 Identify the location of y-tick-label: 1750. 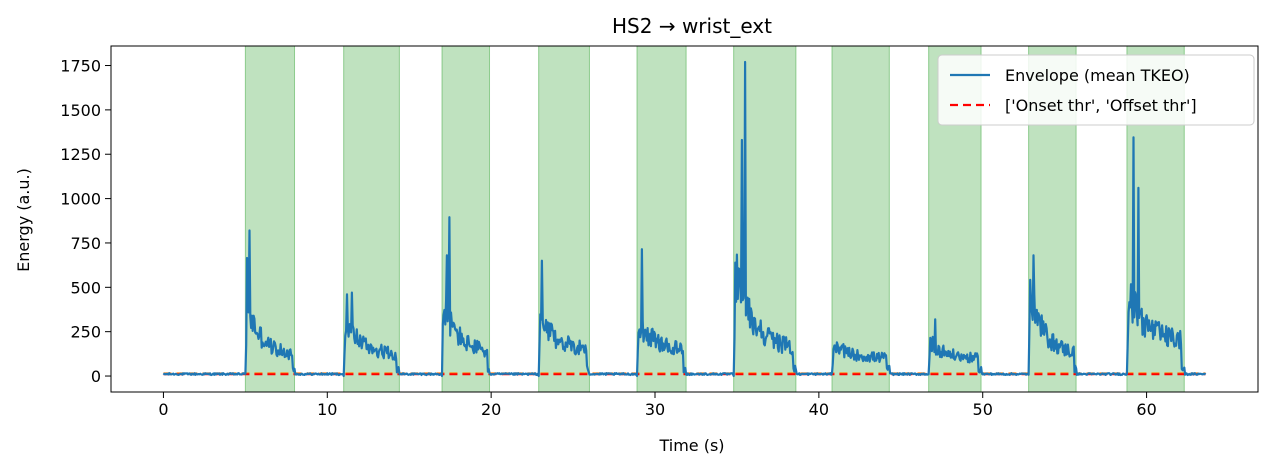
(80, 66).